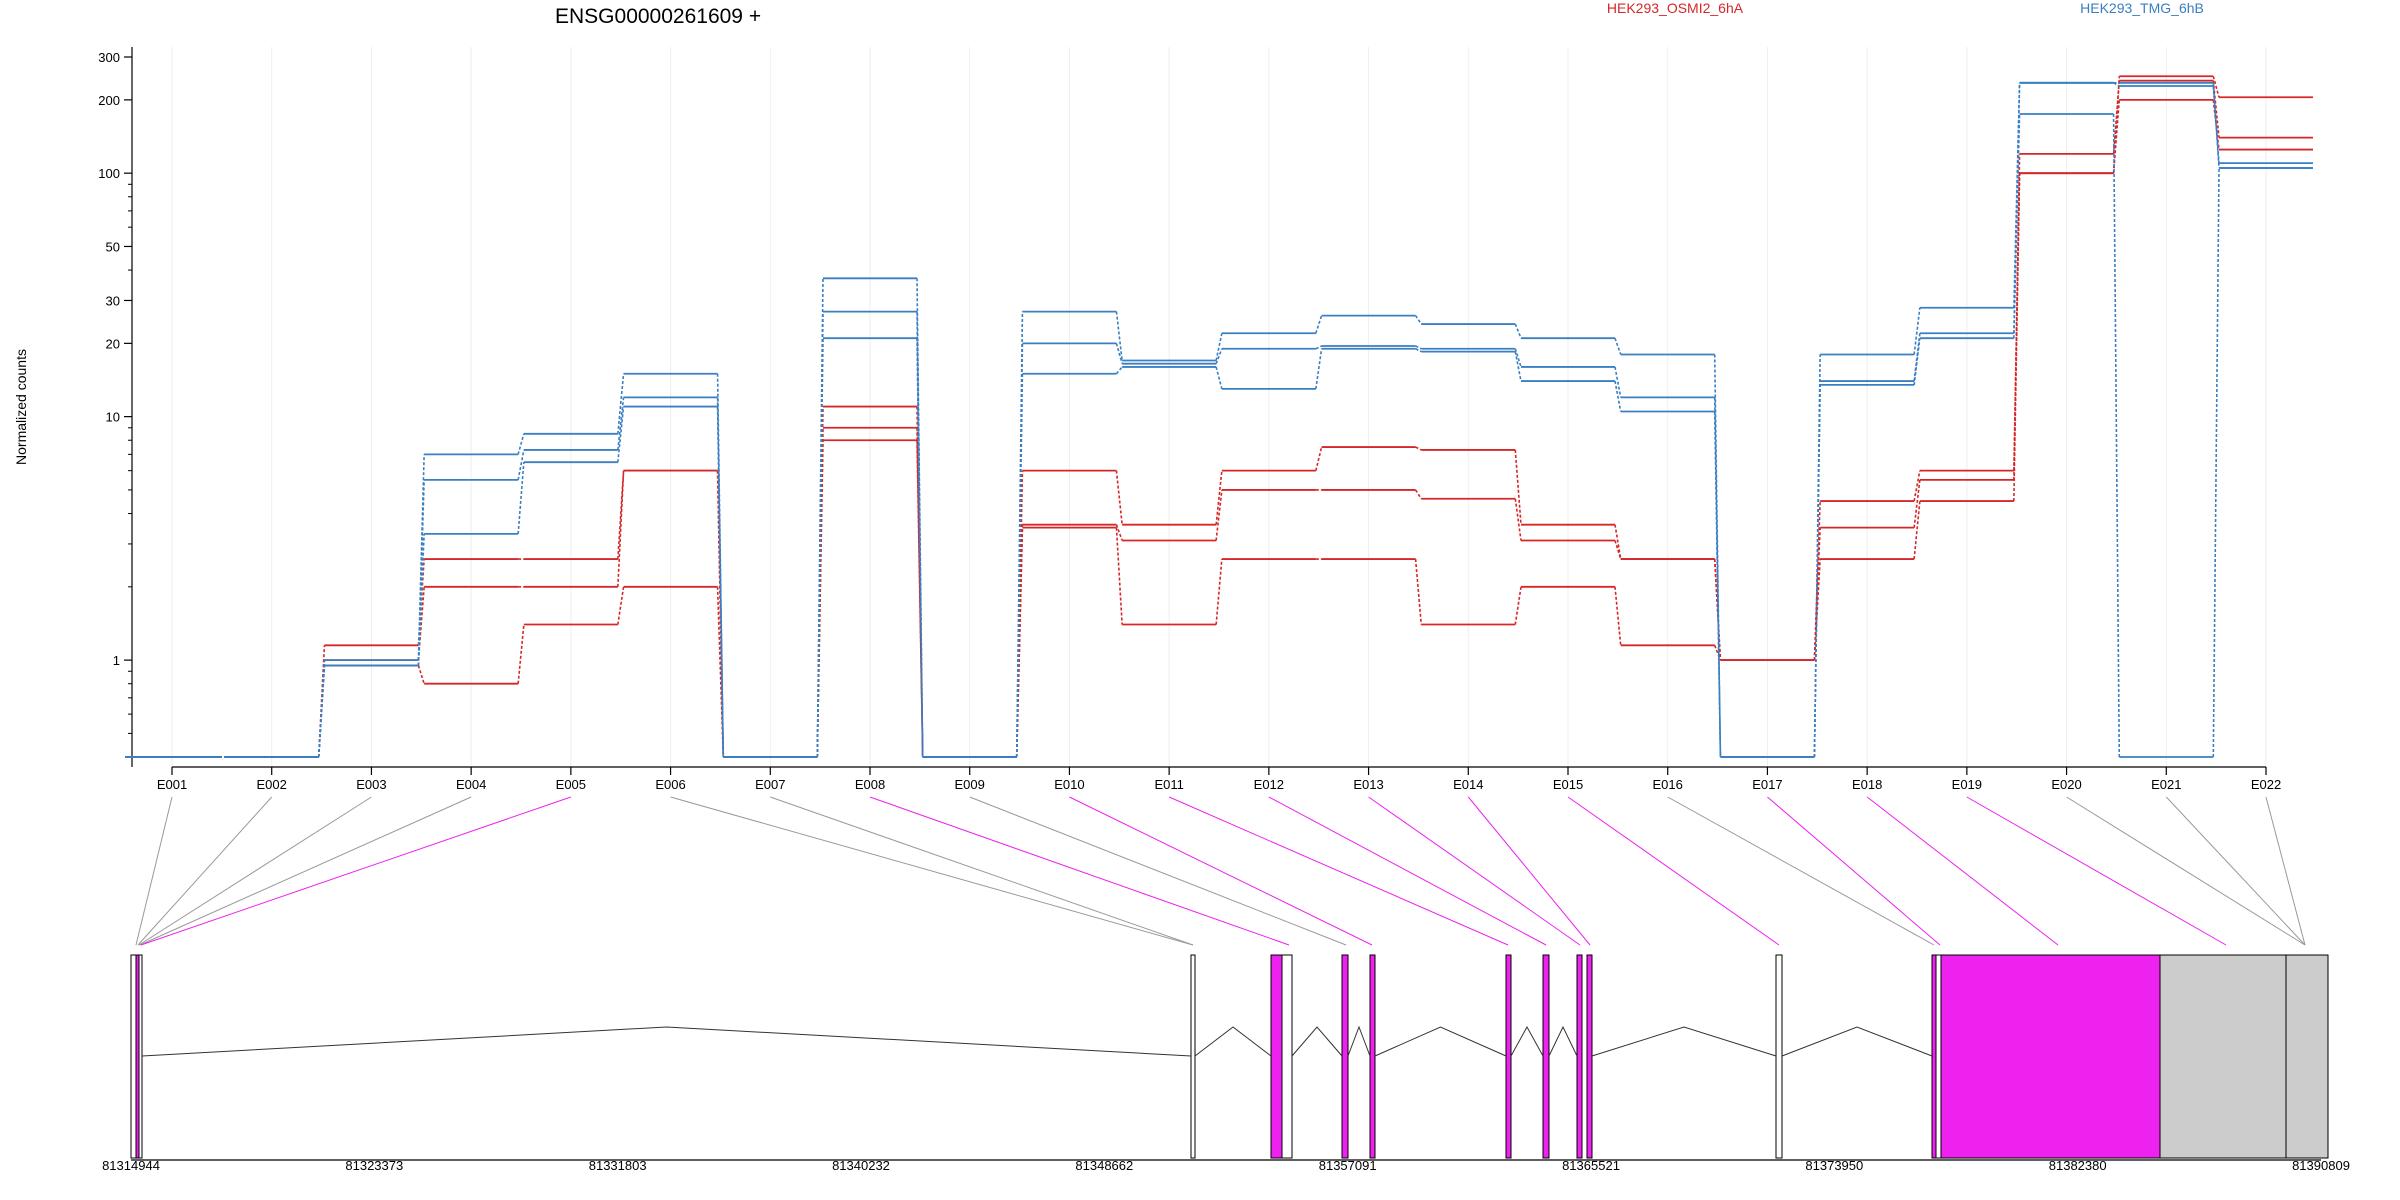  What do you see at coordinates (1368, 784) in the screenshot?
I see `x-tick-label-E013: E013` at bounding box center [1368, 784].